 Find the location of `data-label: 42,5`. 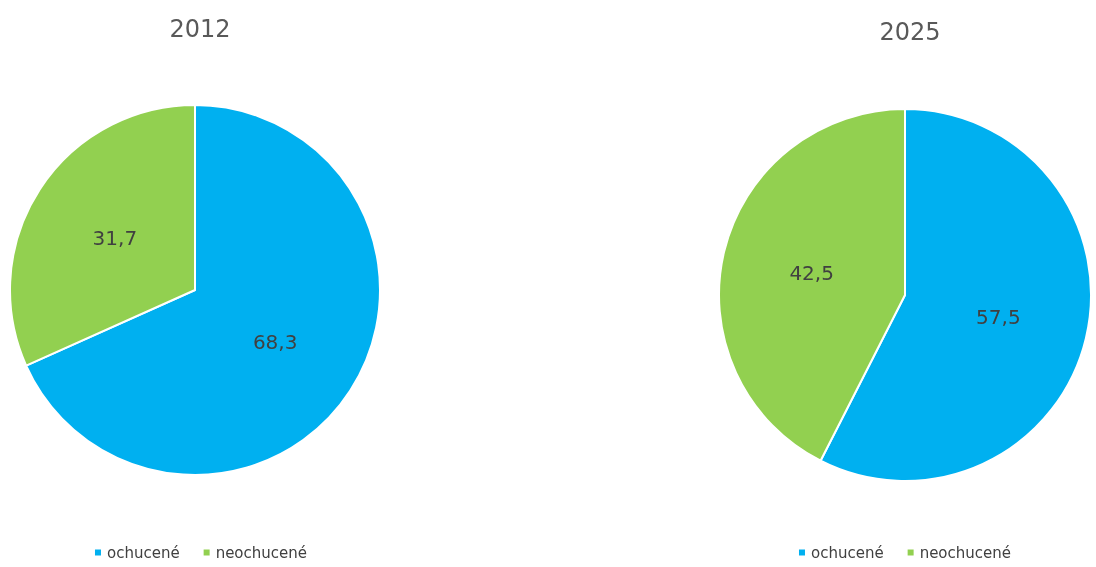

data-label: 42,5 is located at coordinates (811, 272).